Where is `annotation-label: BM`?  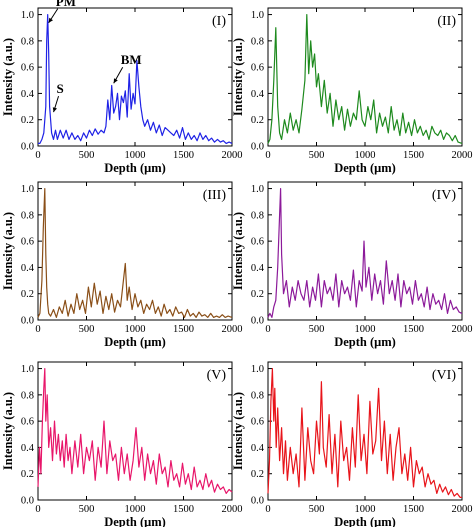
annotation-label: BM is located at coordinates (131, 59).